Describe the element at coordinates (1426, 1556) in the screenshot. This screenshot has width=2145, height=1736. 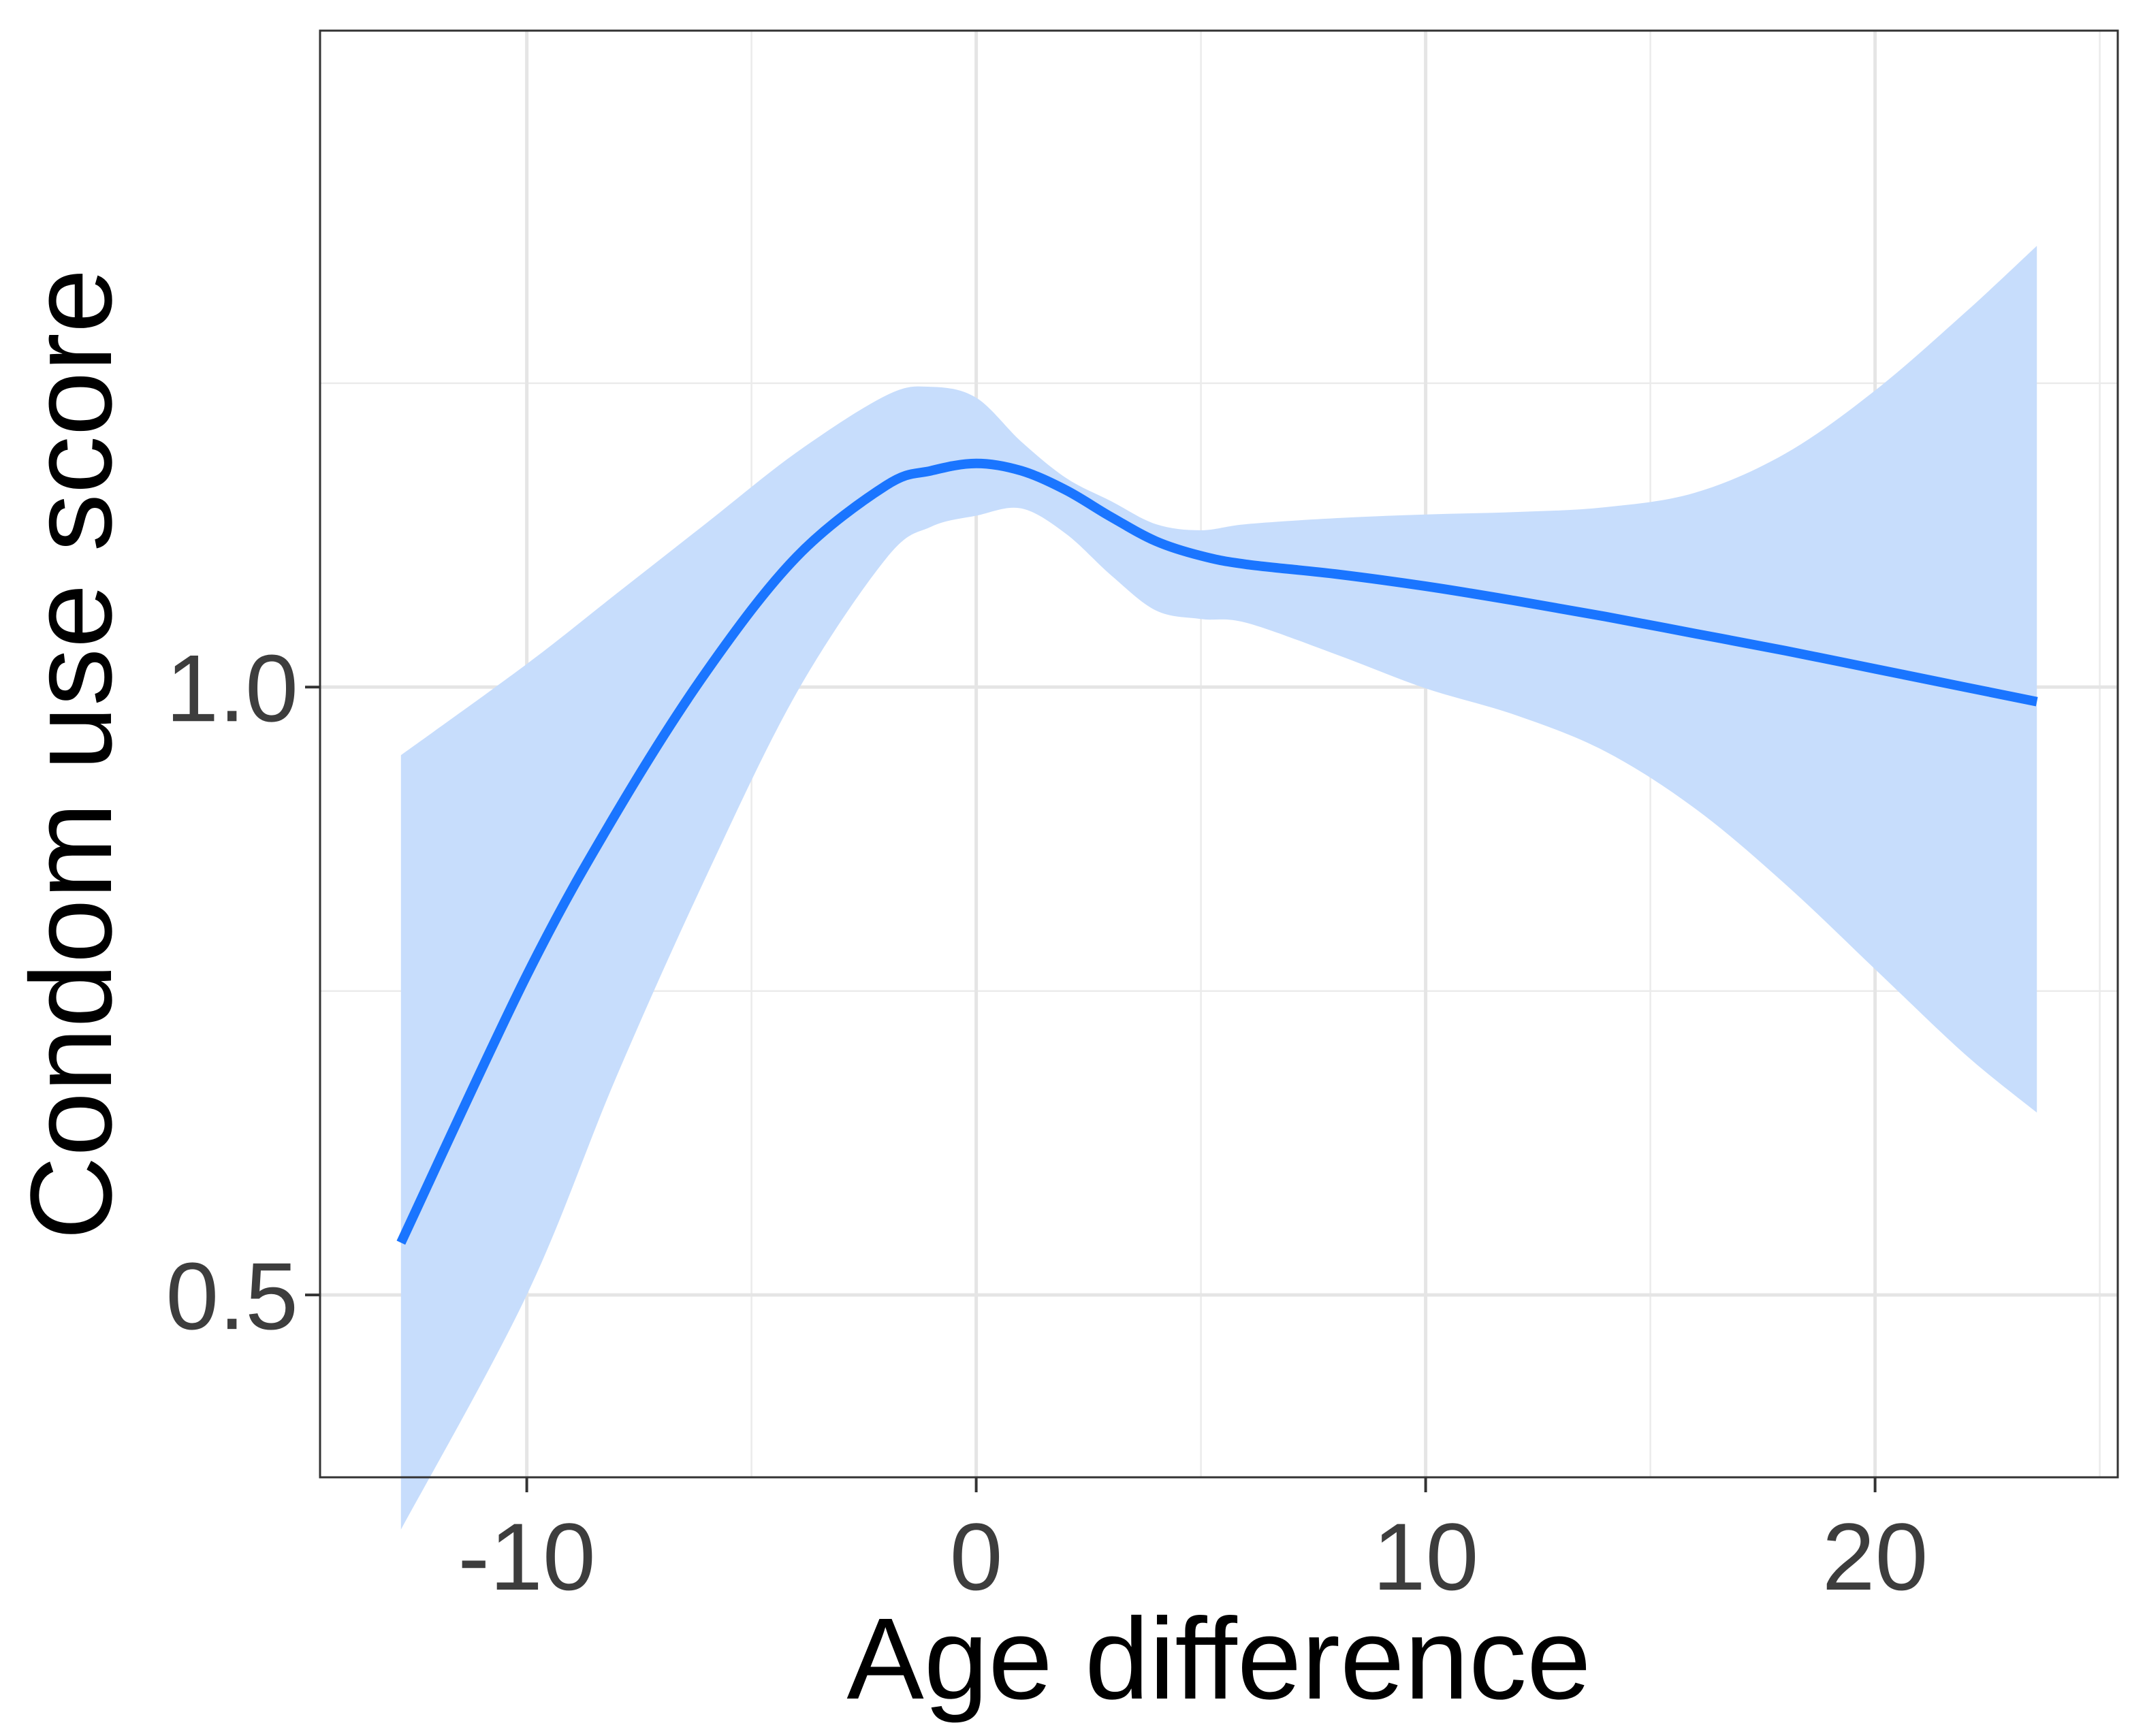
I see `x-tick-label: 10` at that location.